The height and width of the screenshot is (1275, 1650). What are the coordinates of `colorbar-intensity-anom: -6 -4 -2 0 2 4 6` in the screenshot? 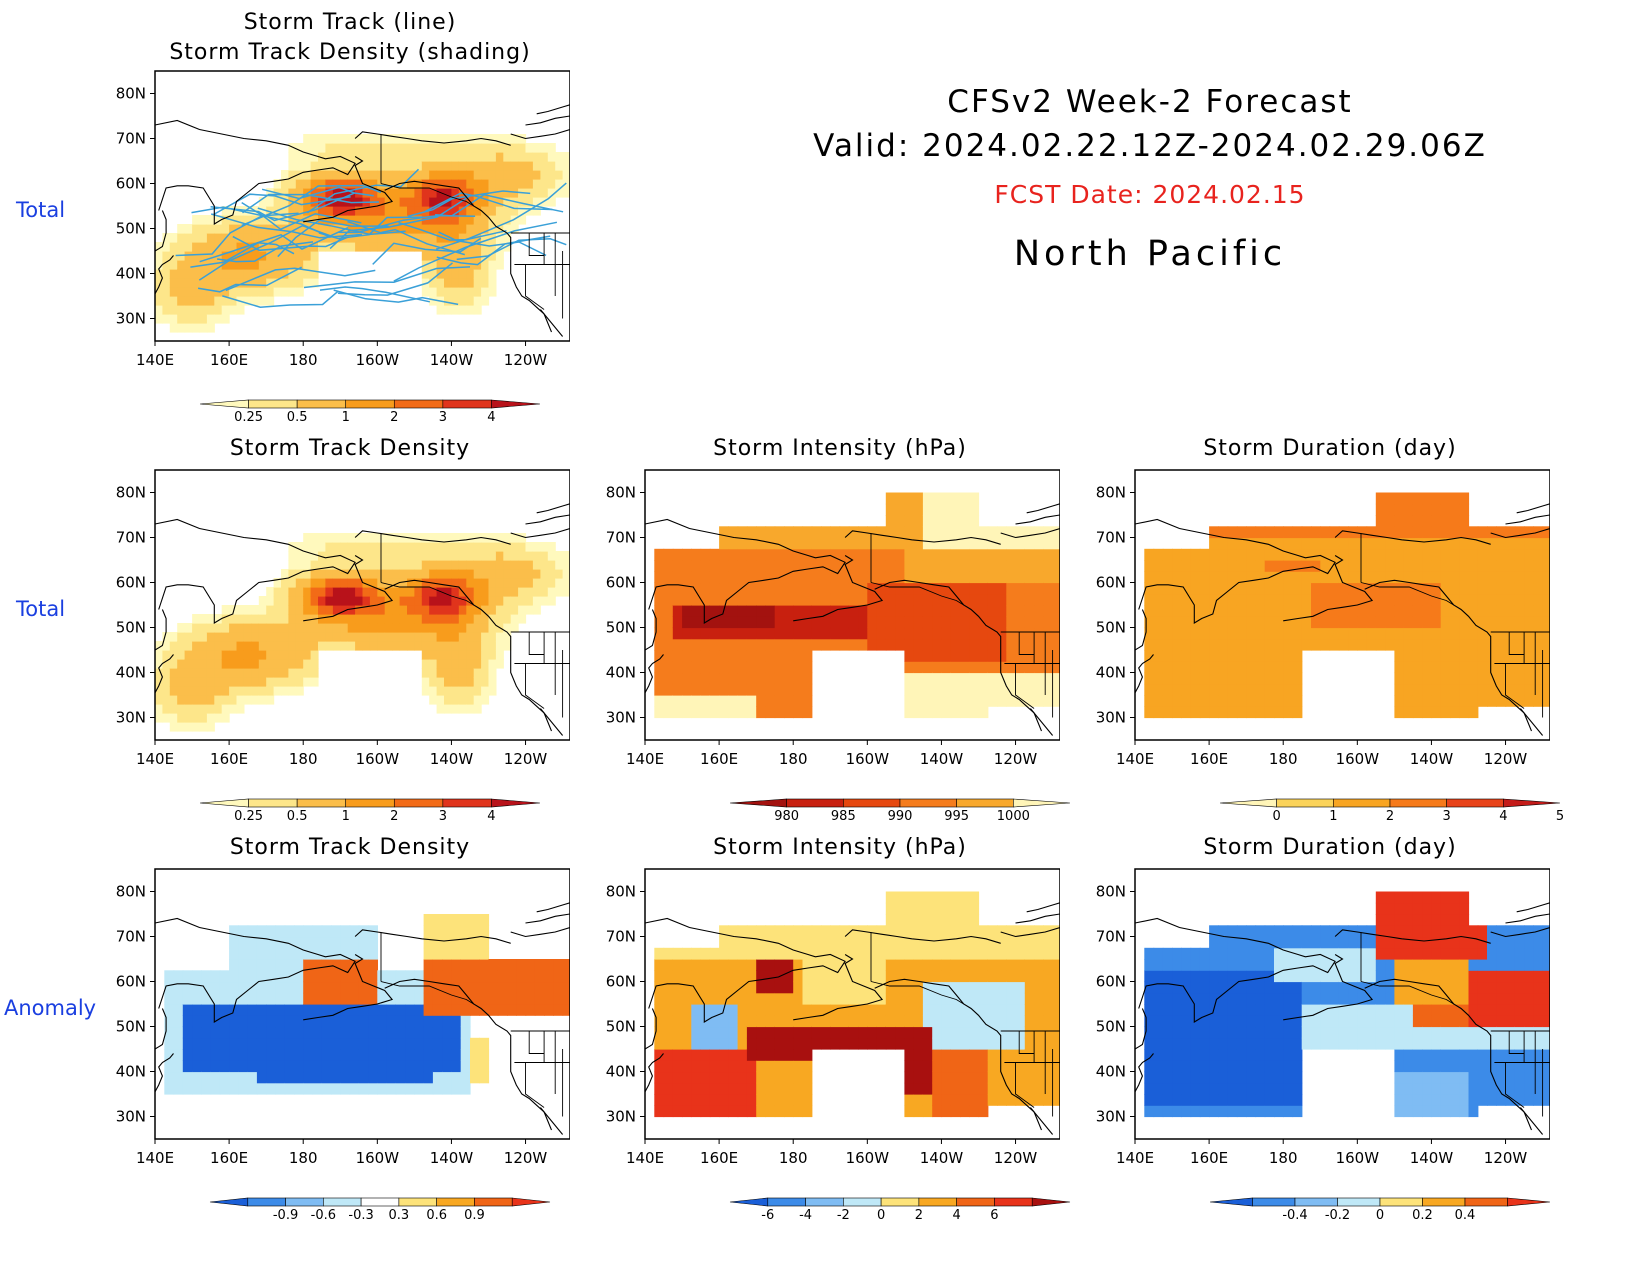 It's located at (900, 1210).